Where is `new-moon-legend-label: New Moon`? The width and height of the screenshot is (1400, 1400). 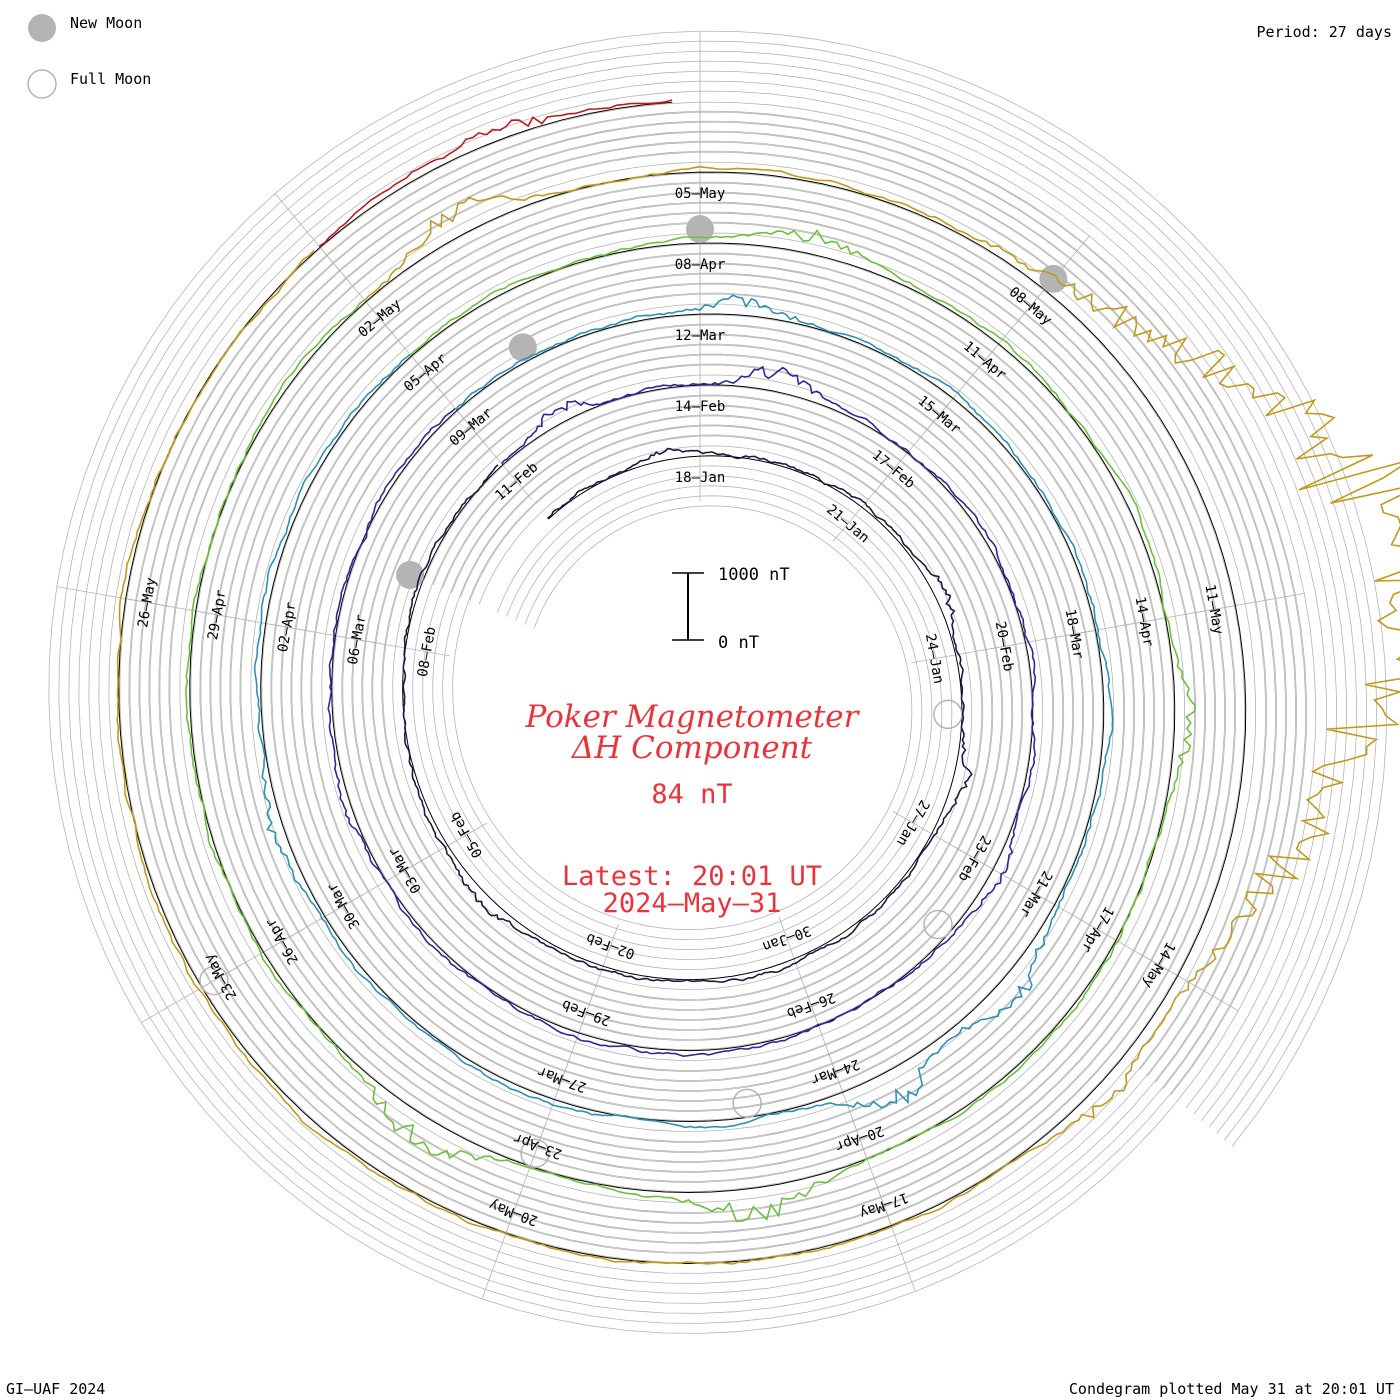 new-moon-legend-label: New Moon is located at coordinates (106, 23).